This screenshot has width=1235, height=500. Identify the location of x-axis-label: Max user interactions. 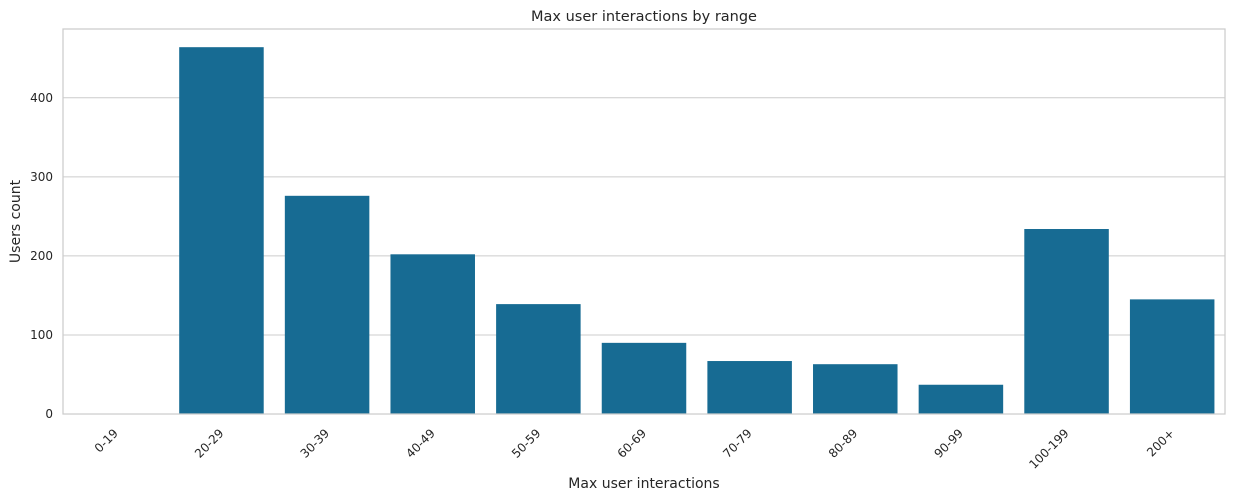
(643, 484).